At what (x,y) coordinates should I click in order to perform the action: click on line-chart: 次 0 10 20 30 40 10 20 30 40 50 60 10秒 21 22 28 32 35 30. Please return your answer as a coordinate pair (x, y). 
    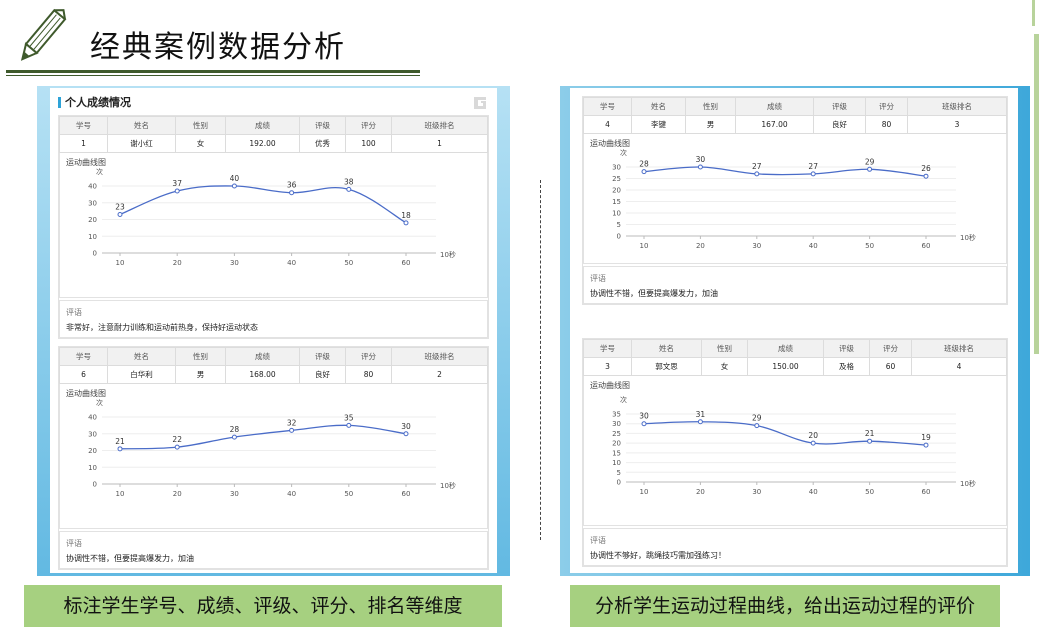
    Looking at the image, I should click on (272, 448).